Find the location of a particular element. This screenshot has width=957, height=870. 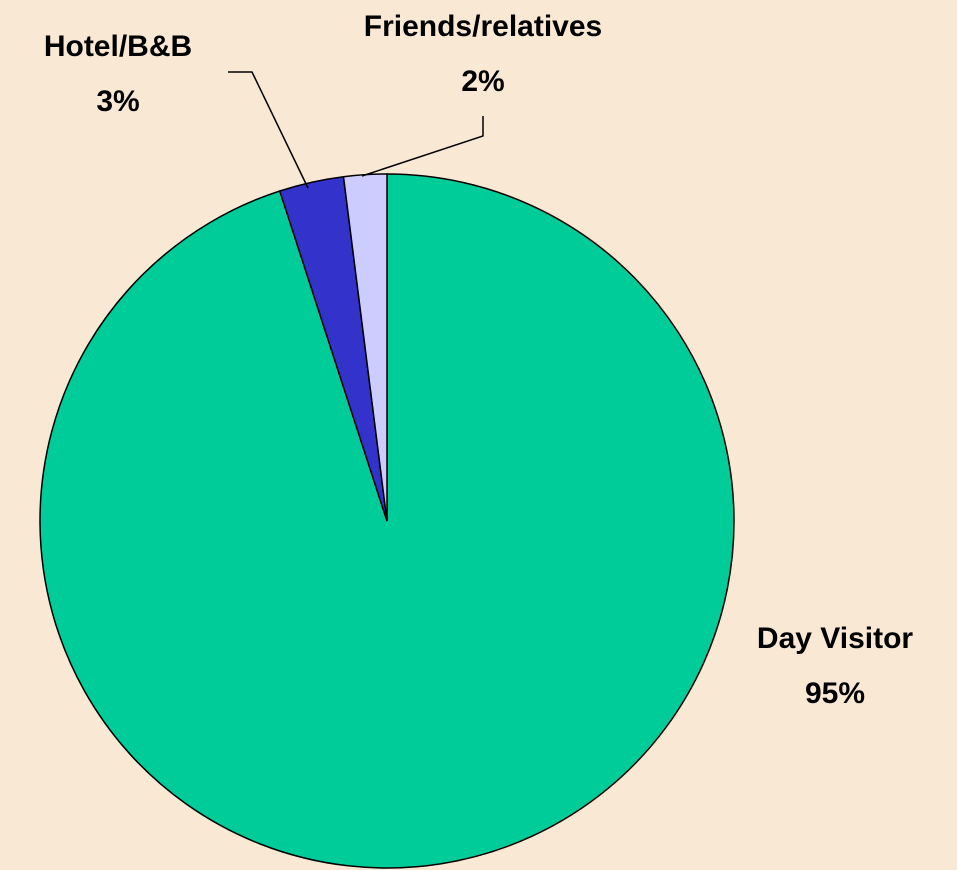

slice-value-label: 3% is located at coordinates (117, 101).